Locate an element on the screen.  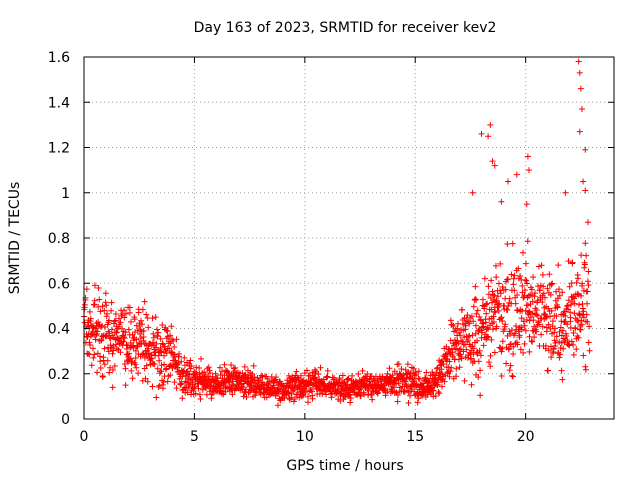
y-axis-label: SRMTID / TECUs is located at coordinates (15, 238).